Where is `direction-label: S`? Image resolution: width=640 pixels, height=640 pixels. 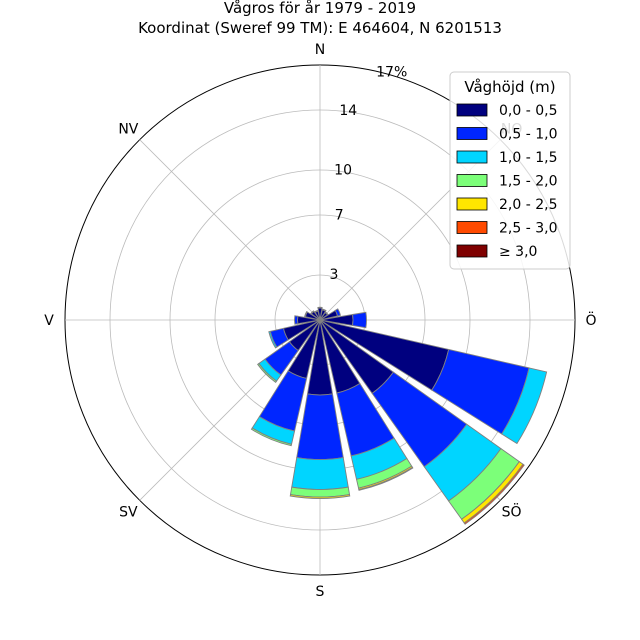
direction-label: S is located at coordinates (320, 592).